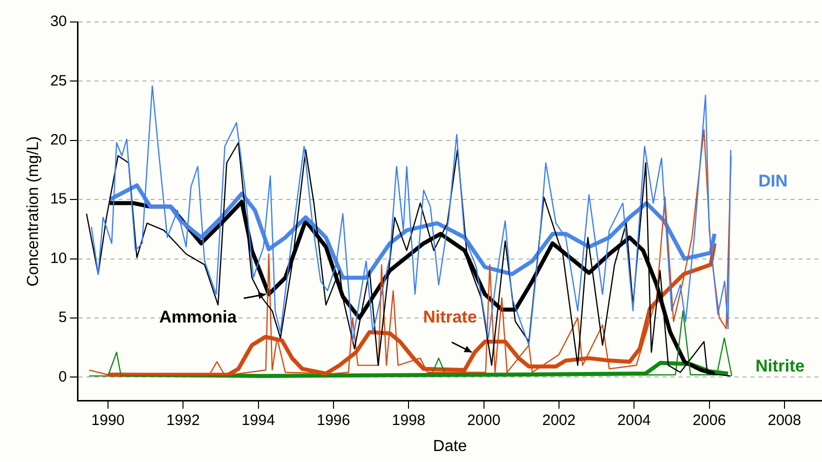 Image resolution: width=822 pixels, height=462 pixels. What do you see at coordinates (58, 140) in the screenshot?
I see `y-tick-label: 20` at bounding box center [58, 140].